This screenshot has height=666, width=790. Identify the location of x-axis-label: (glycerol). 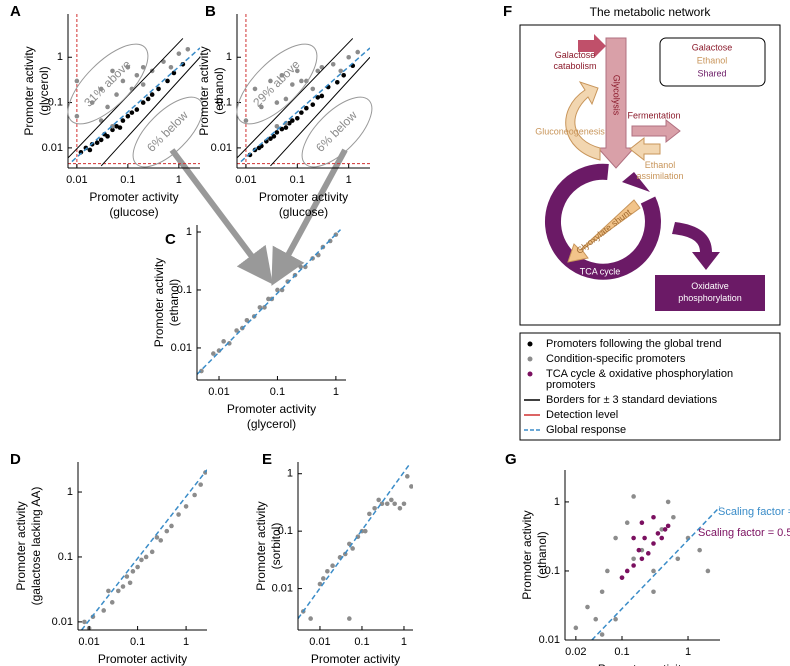
(271, 424).